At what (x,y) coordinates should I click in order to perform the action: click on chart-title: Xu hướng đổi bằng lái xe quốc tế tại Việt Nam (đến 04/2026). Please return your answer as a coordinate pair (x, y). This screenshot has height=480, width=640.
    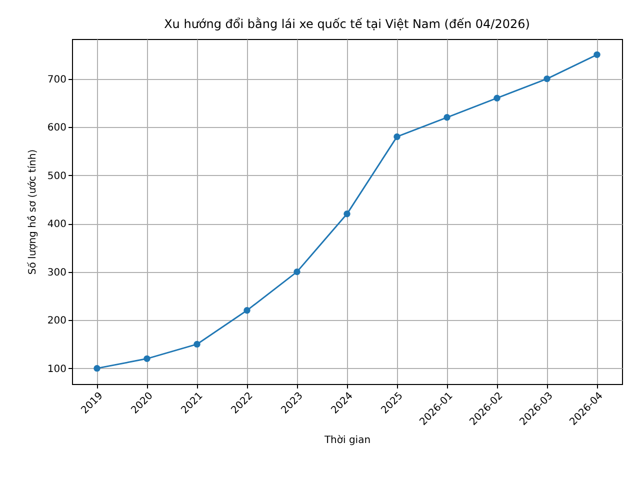
    Looking at the image, I should click on (347, 24).